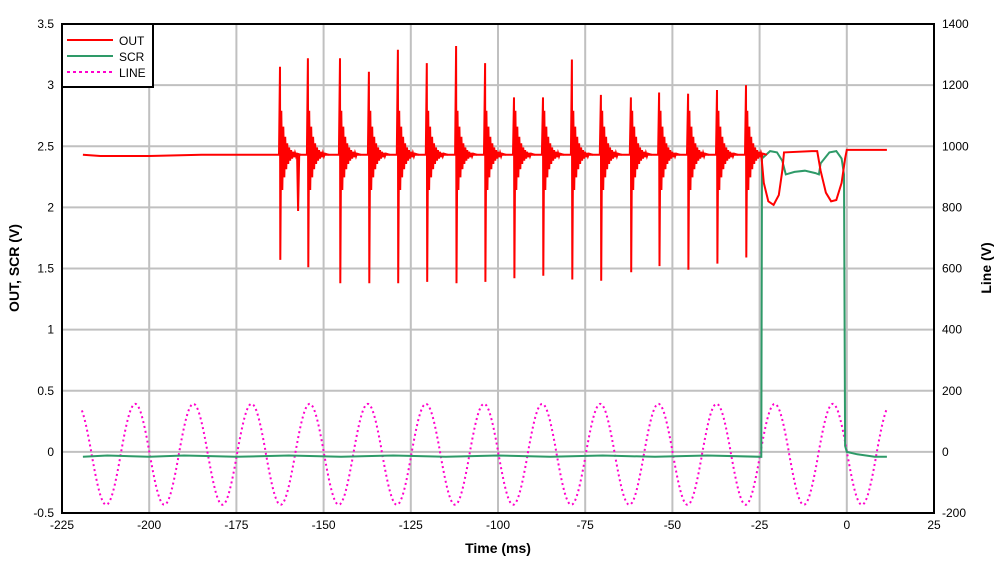 The height and width of the screenshot is (565, 1006). What do you see at coordinates (298, 183) in the screenshot?
I see `series-out-dip` at bounding box center [298, 183].